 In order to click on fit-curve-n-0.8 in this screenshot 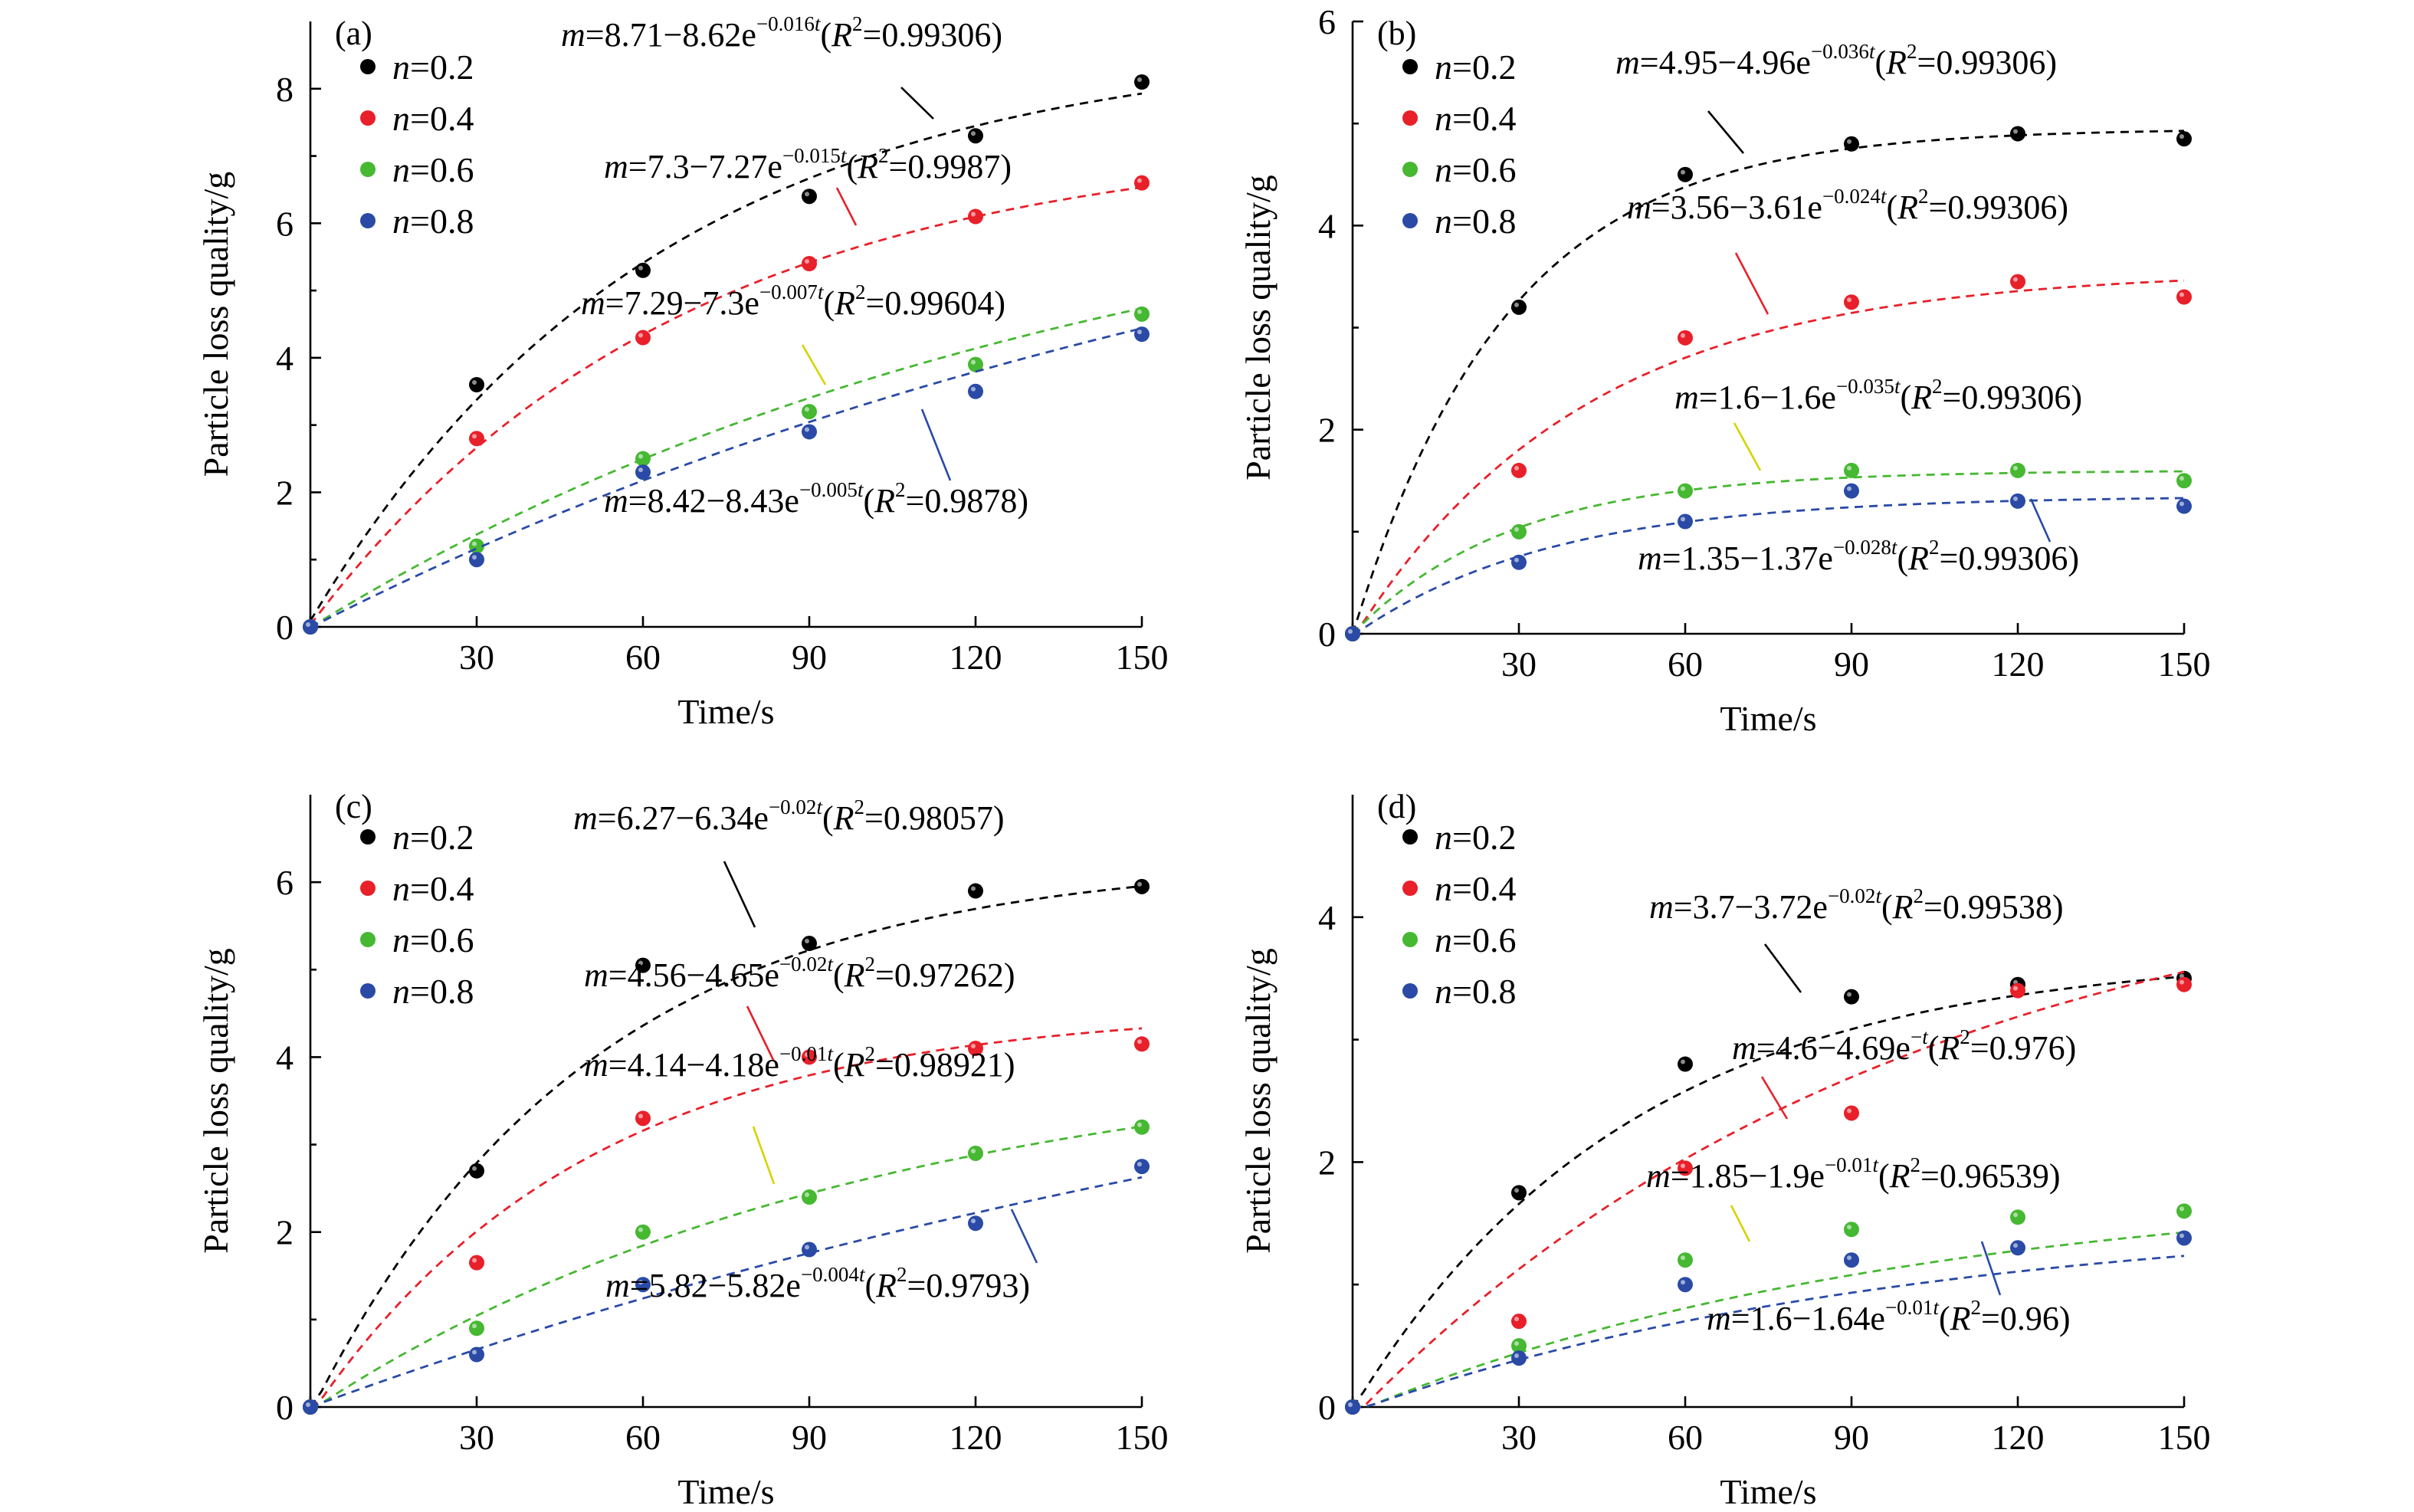, I will do `click(1768, 566)`.